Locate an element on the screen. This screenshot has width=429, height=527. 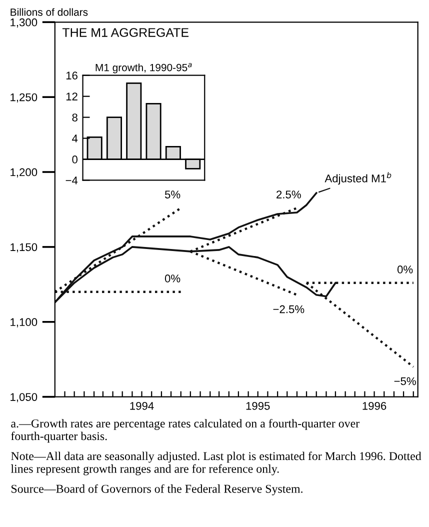
source-note: Source—Board of Governors of the Federal Reserve System. is located at coordinates (157, 490).